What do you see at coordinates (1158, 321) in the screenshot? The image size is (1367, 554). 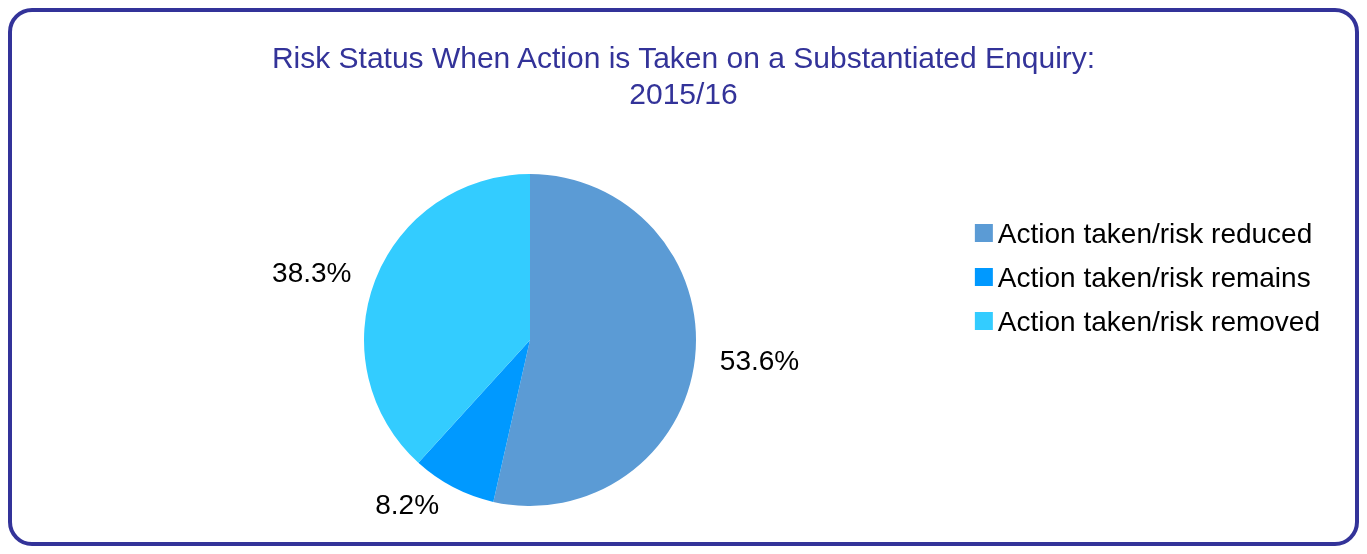 I see `legend-label: Action taken/risk removed` at bounding box center [1158, 321].